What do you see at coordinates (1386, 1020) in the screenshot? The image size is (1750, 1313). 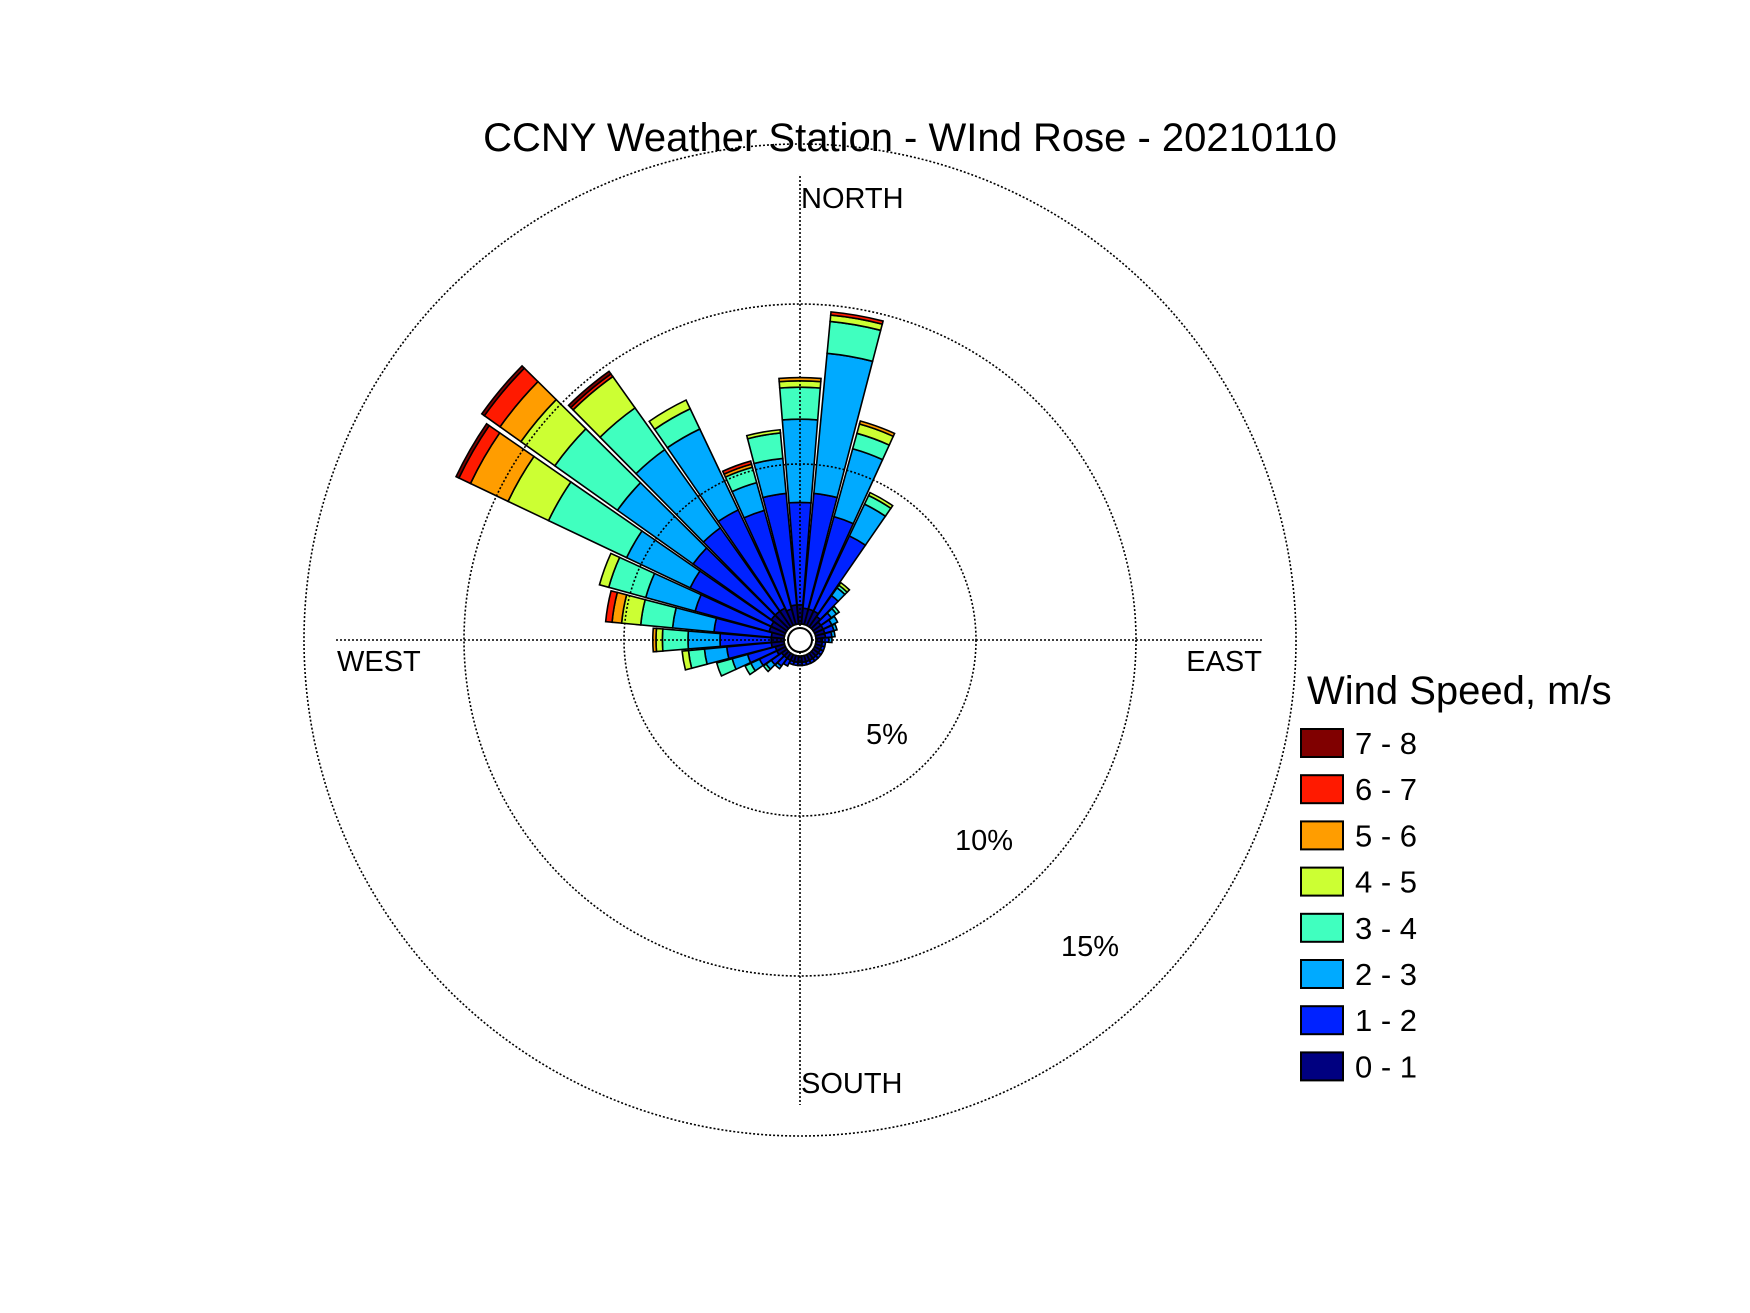 I see `legend-label-6: 1 - 2` at bounding box center [1386, 1020].